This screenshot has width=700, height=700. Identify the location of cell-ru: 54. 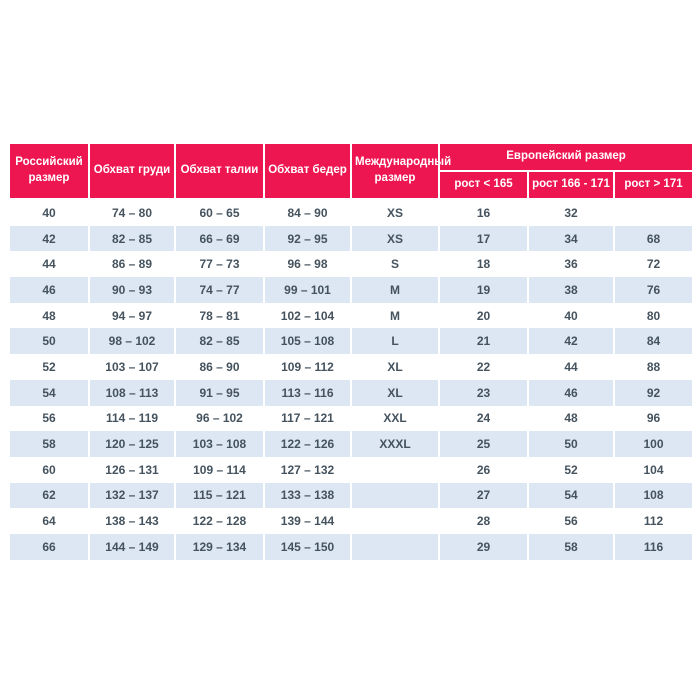
(49, 392).